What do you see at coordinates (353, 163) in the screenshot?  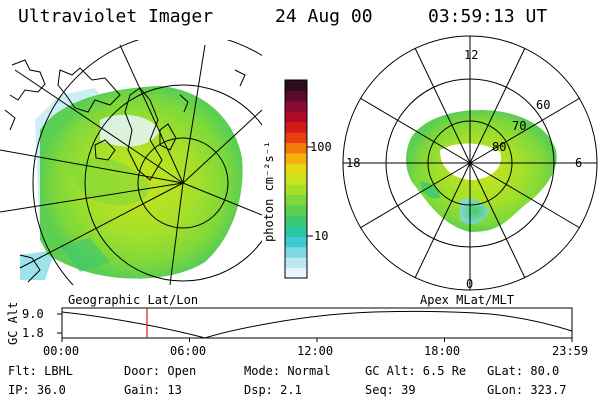 I see `mlt-18: 18` at bounding box center [353, 163].